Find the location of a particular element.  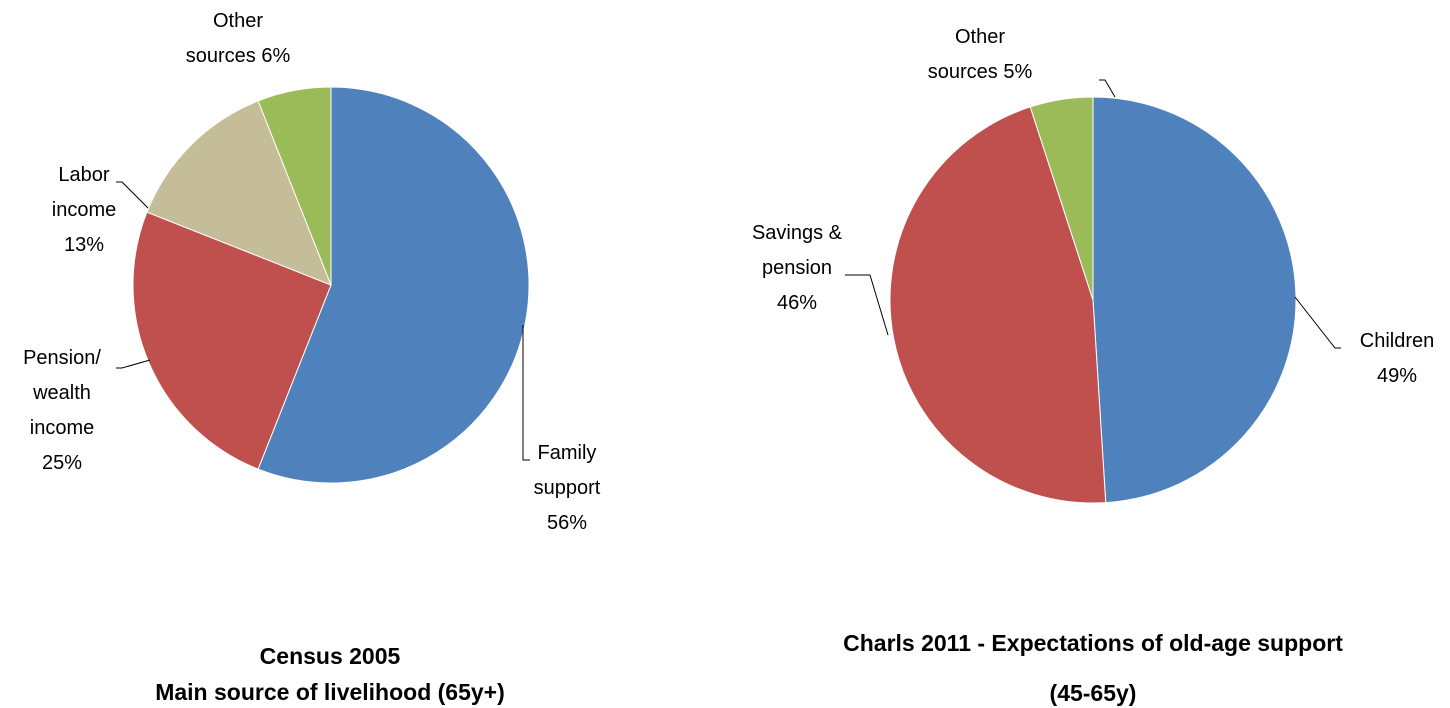

data-label: Family support 56% is located at coordinates (567, 488).